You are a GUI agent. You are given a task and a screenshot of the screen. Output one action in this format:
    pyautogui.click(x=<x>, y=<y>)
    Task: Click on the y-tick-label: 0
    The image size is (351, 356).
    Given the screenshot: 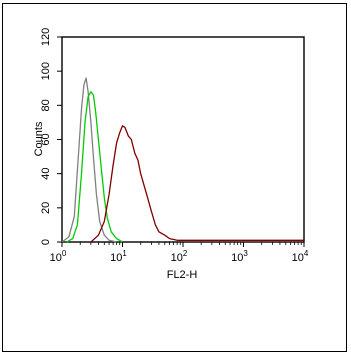 What is the action you would take?
    pyautogui.click(x=46, y=242)
    